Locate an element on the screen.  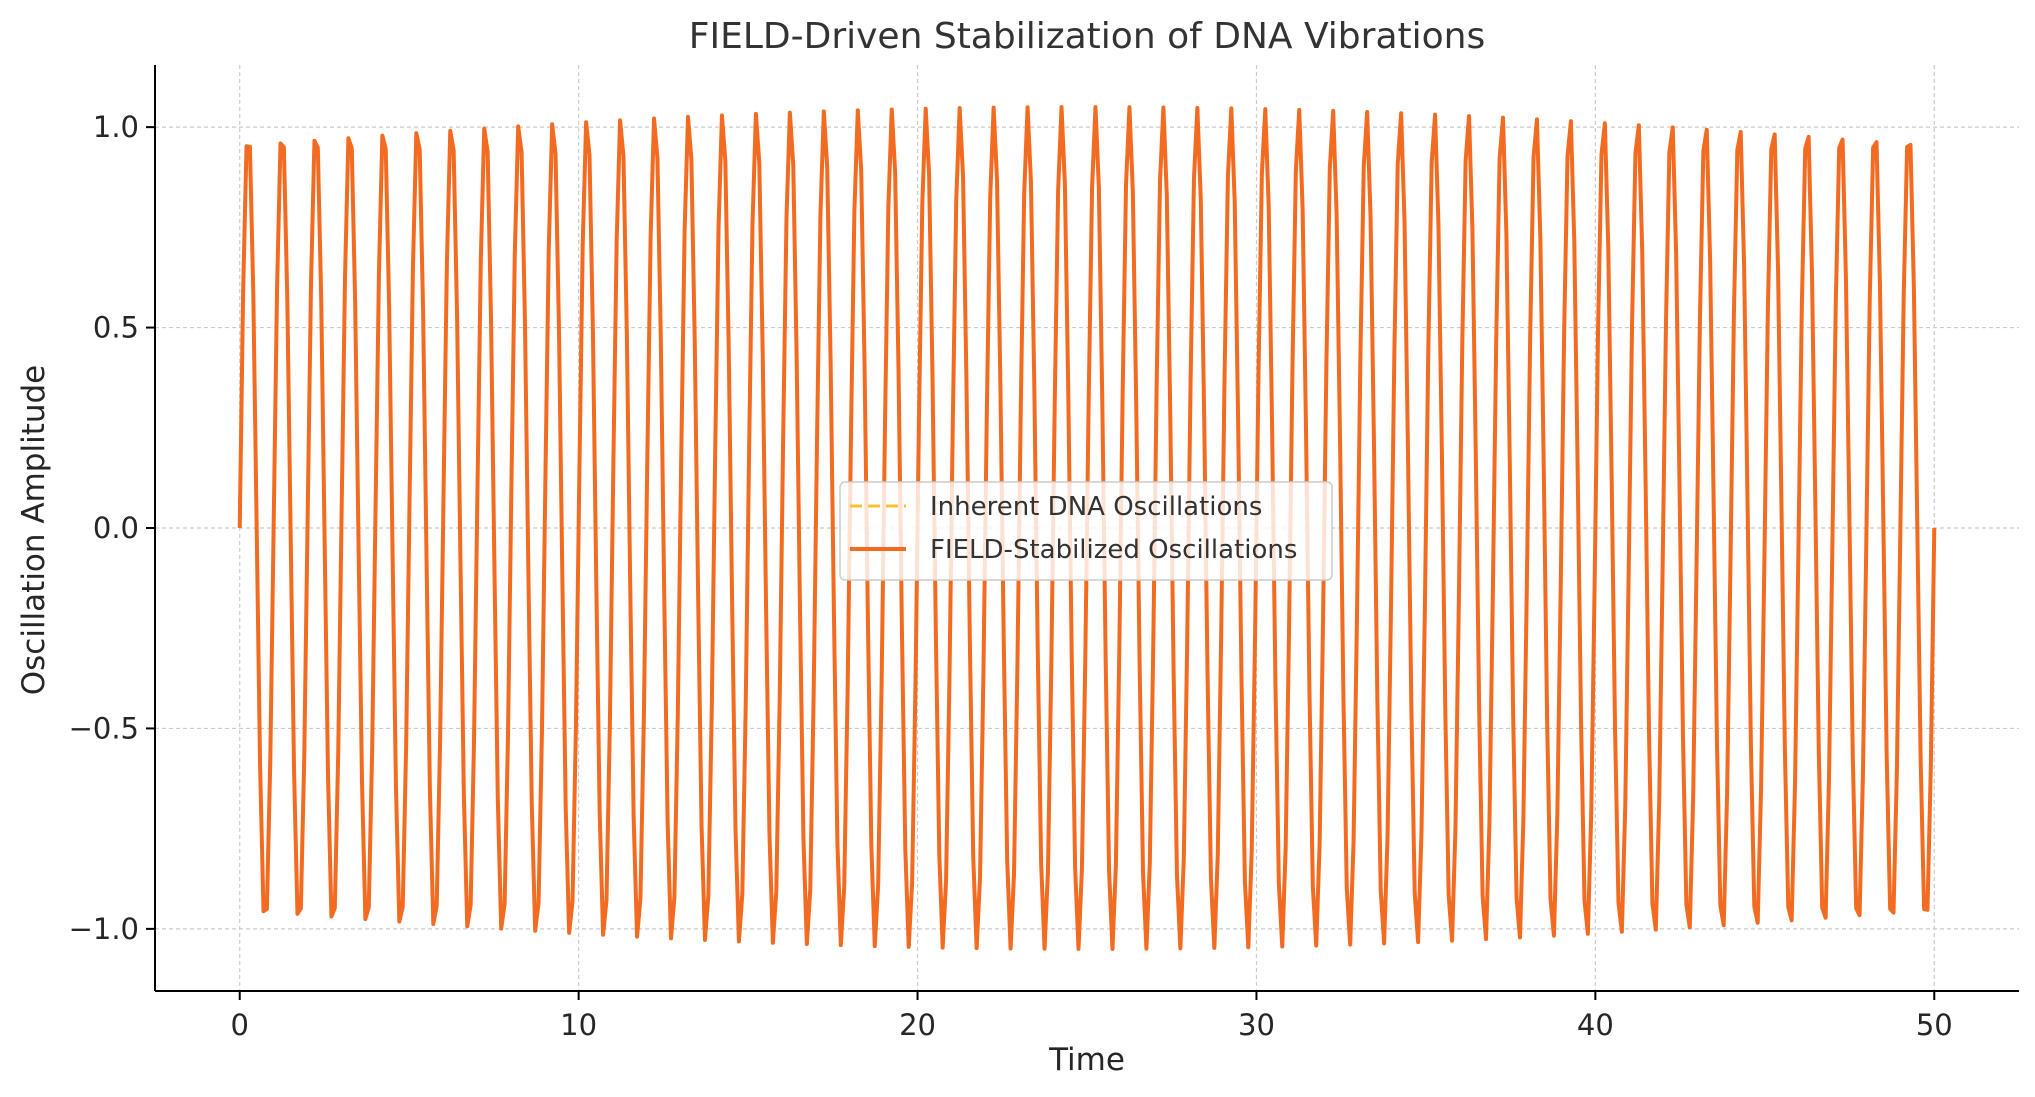
y-axis-label: Oscillation Amplitude is located at coordinates (34, 530).